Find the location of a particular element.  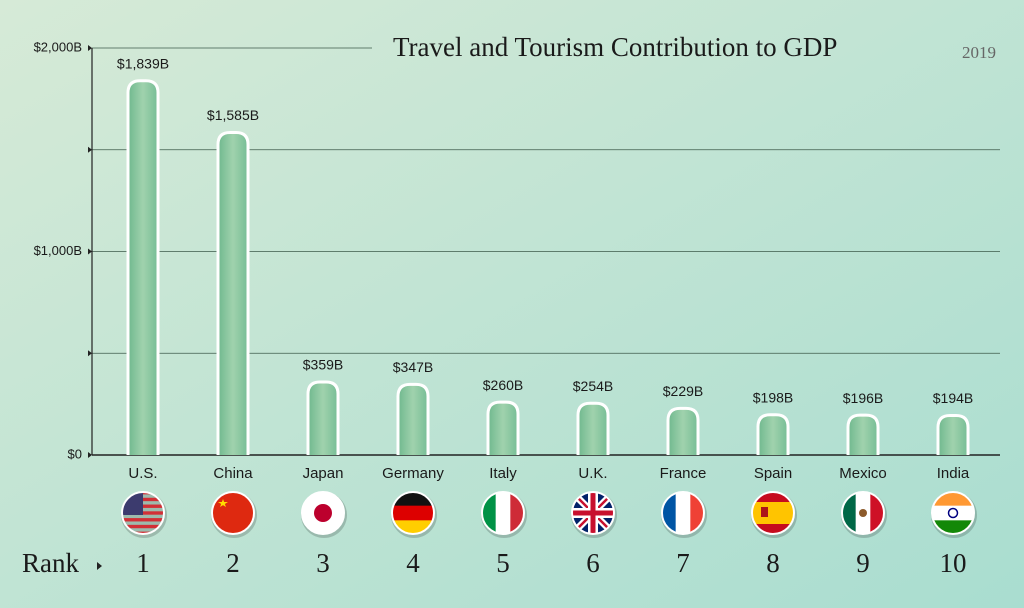

x-tick-label: Japan is located at coordinates (323, 473).